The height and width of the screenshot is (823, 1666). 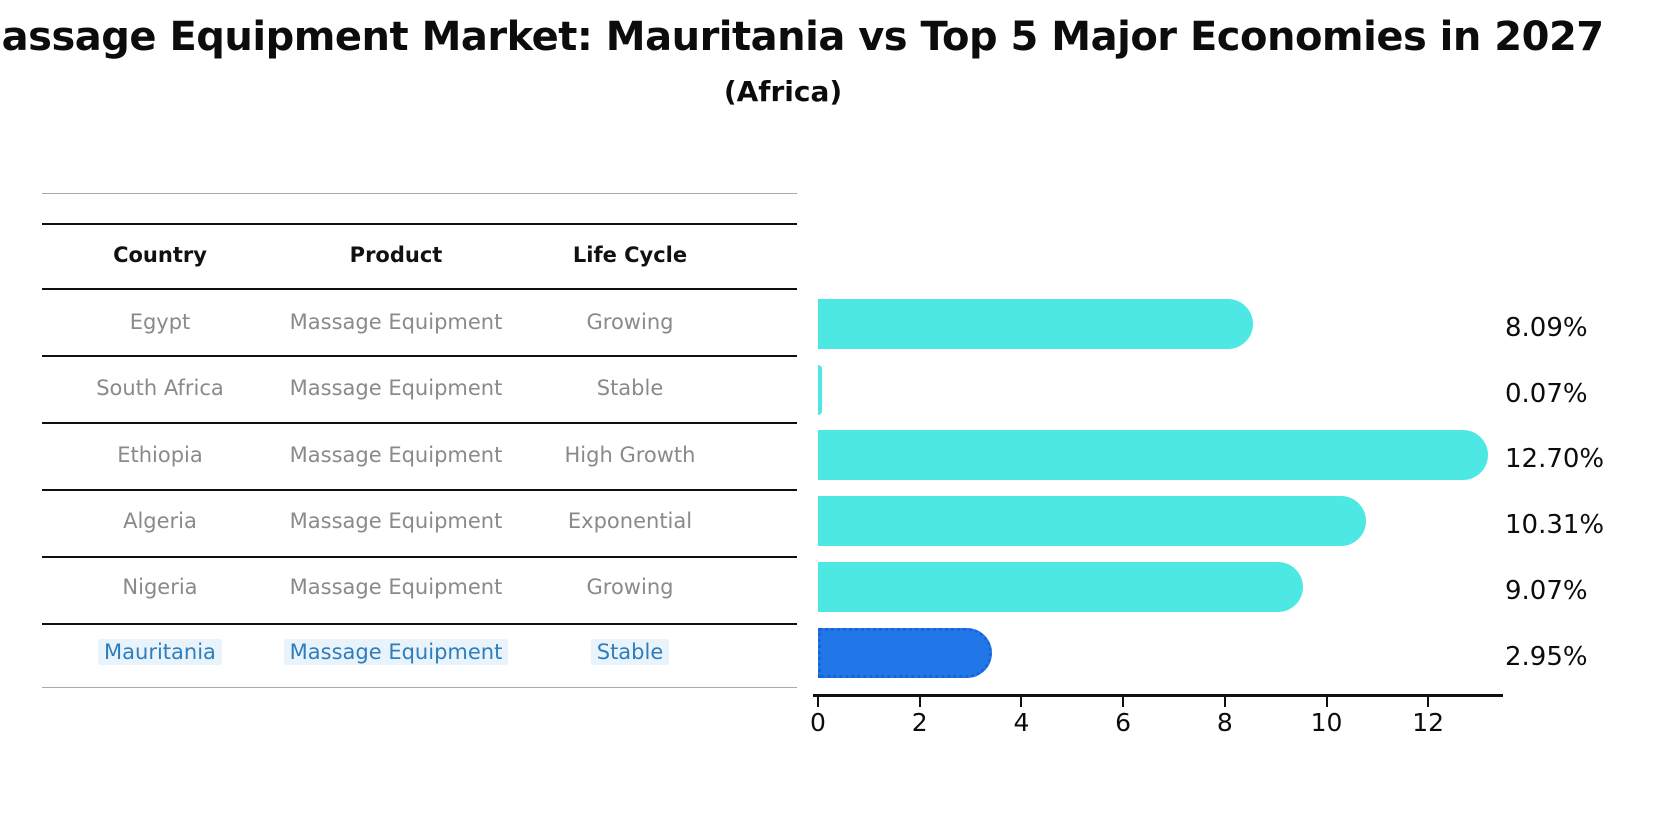 What do you see at coordinates (160, 652) in the screenshot?
I see `table-cell-country: Mauritania` at bounding box center [160, 652].